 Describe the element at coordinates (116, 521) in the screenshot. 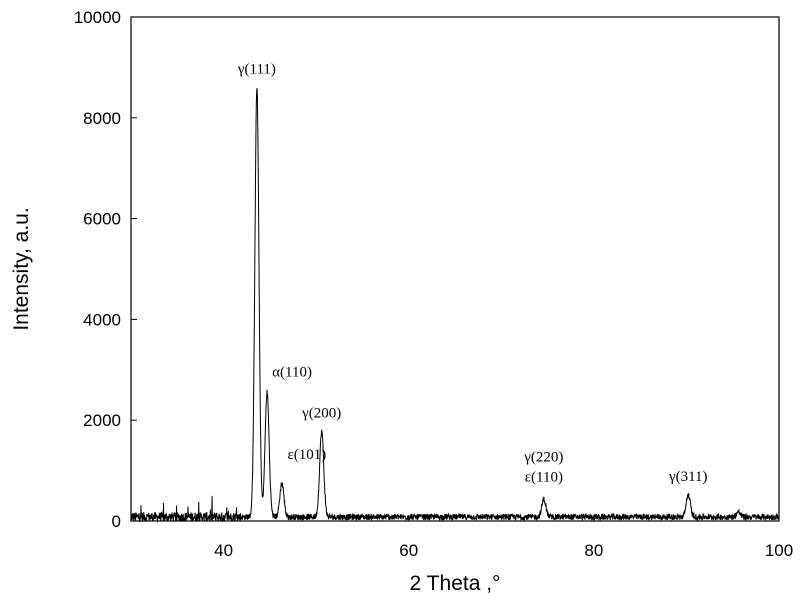

I see `y-tick-label: 0` at that location.